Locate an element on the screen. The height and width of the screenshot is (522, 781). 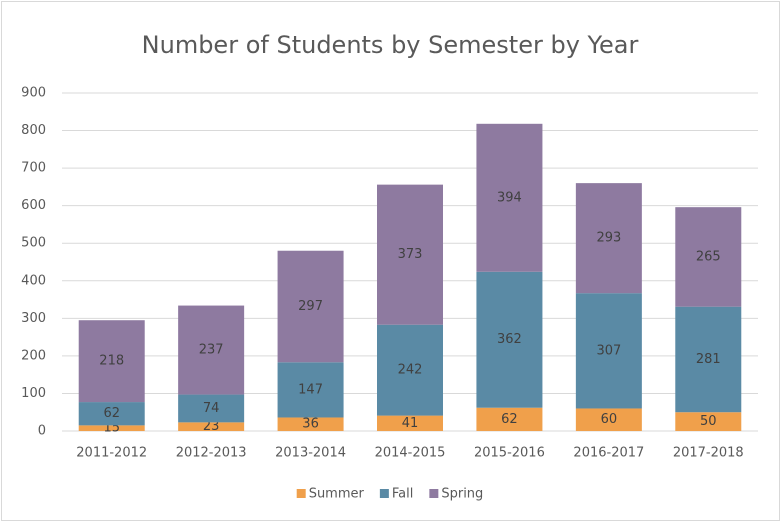
data-label: 394 is located at coordinates (509, 197).